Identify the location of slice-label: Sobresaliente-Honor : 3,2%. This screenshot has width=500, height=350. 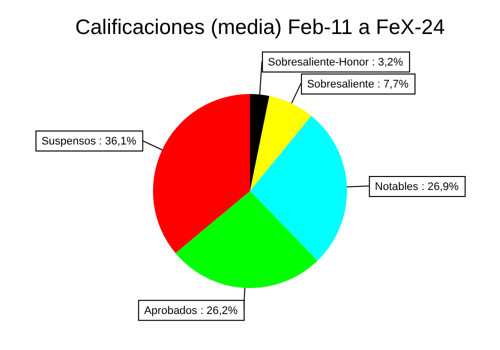
(336, 62).